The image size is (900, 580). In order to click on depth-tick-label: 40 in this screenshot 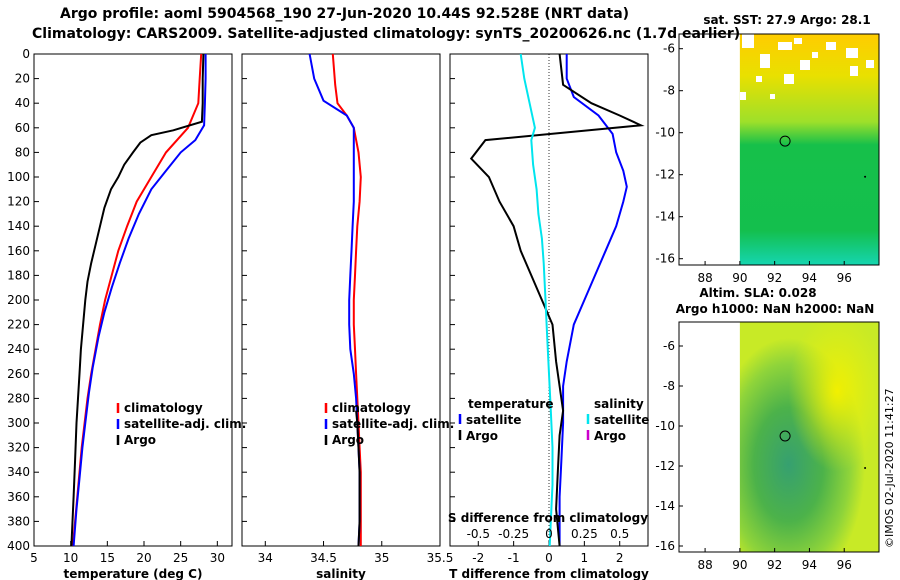, I will do `click(22, 103)`.